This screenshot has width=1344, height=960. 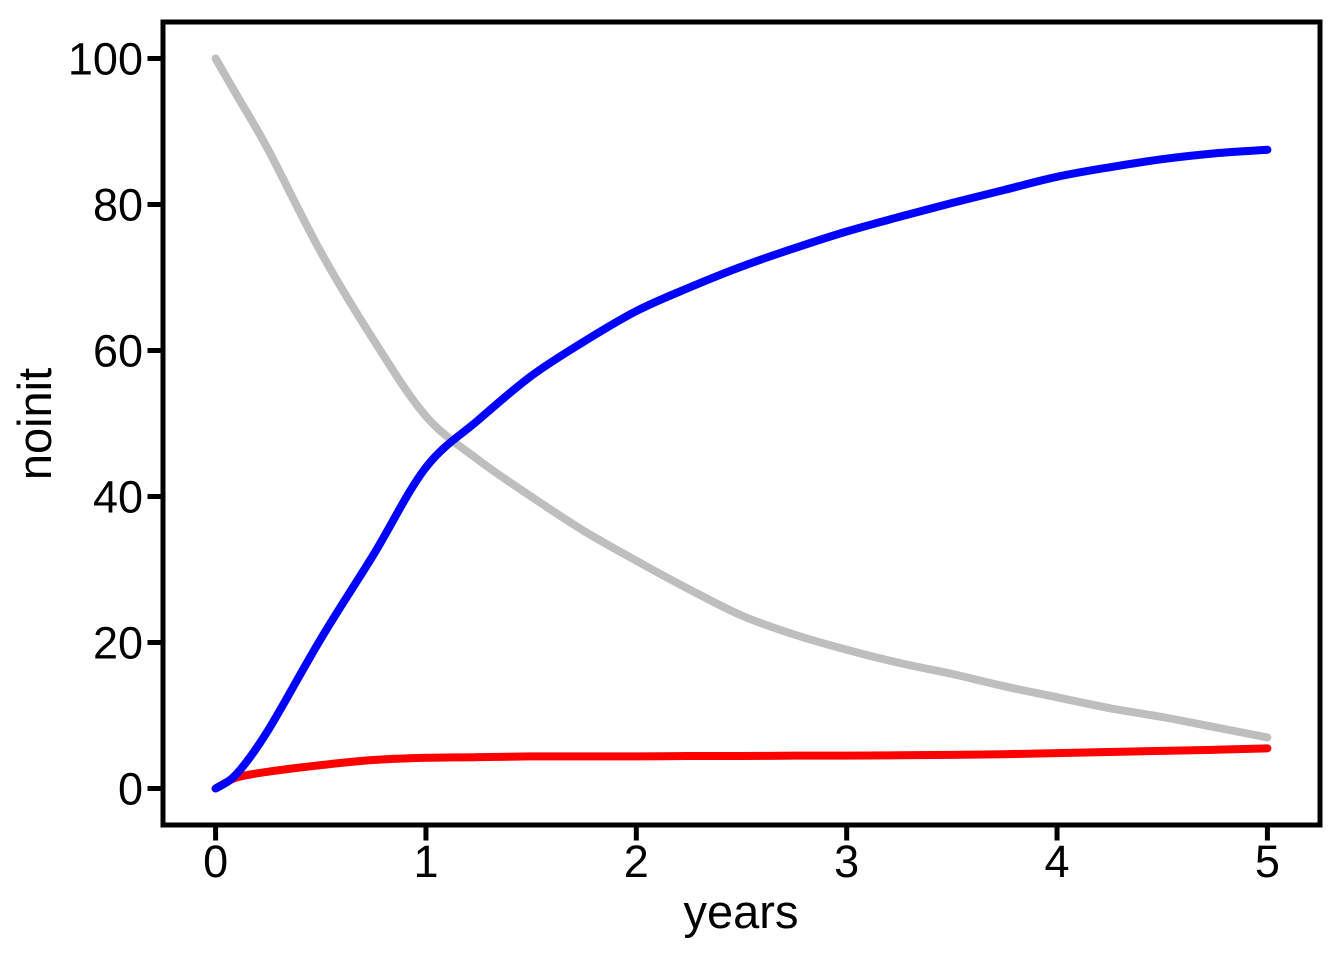 I want to click on x-tick-label: 3, so click(x=846, y=861).